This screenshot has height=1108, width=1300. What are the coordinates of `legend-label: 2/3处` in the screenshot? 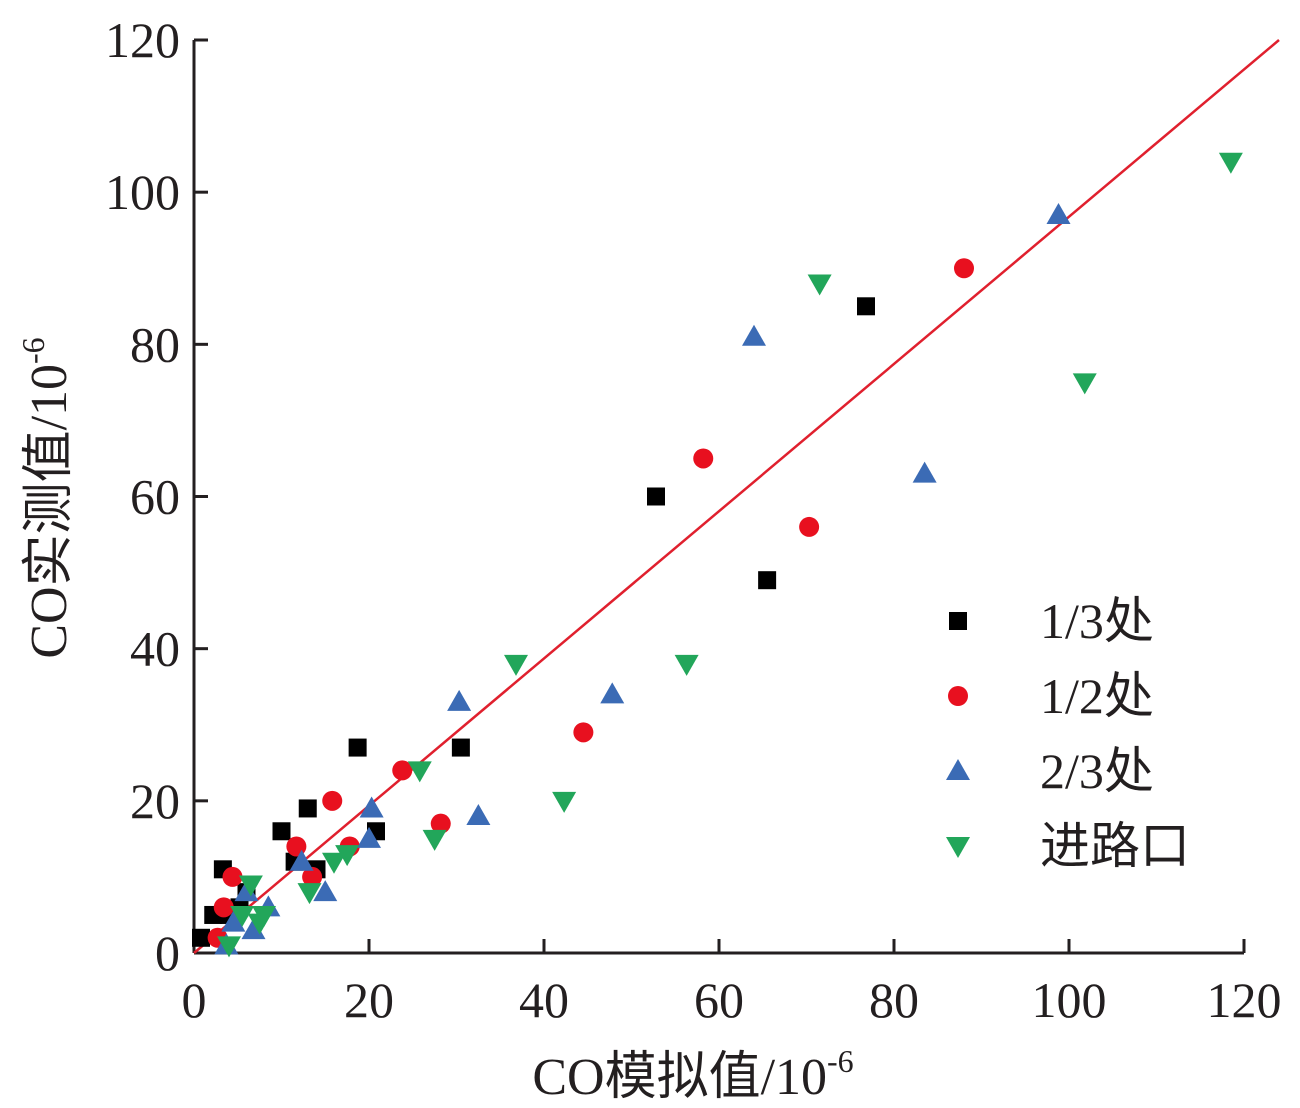 It's located at (1097, 771).